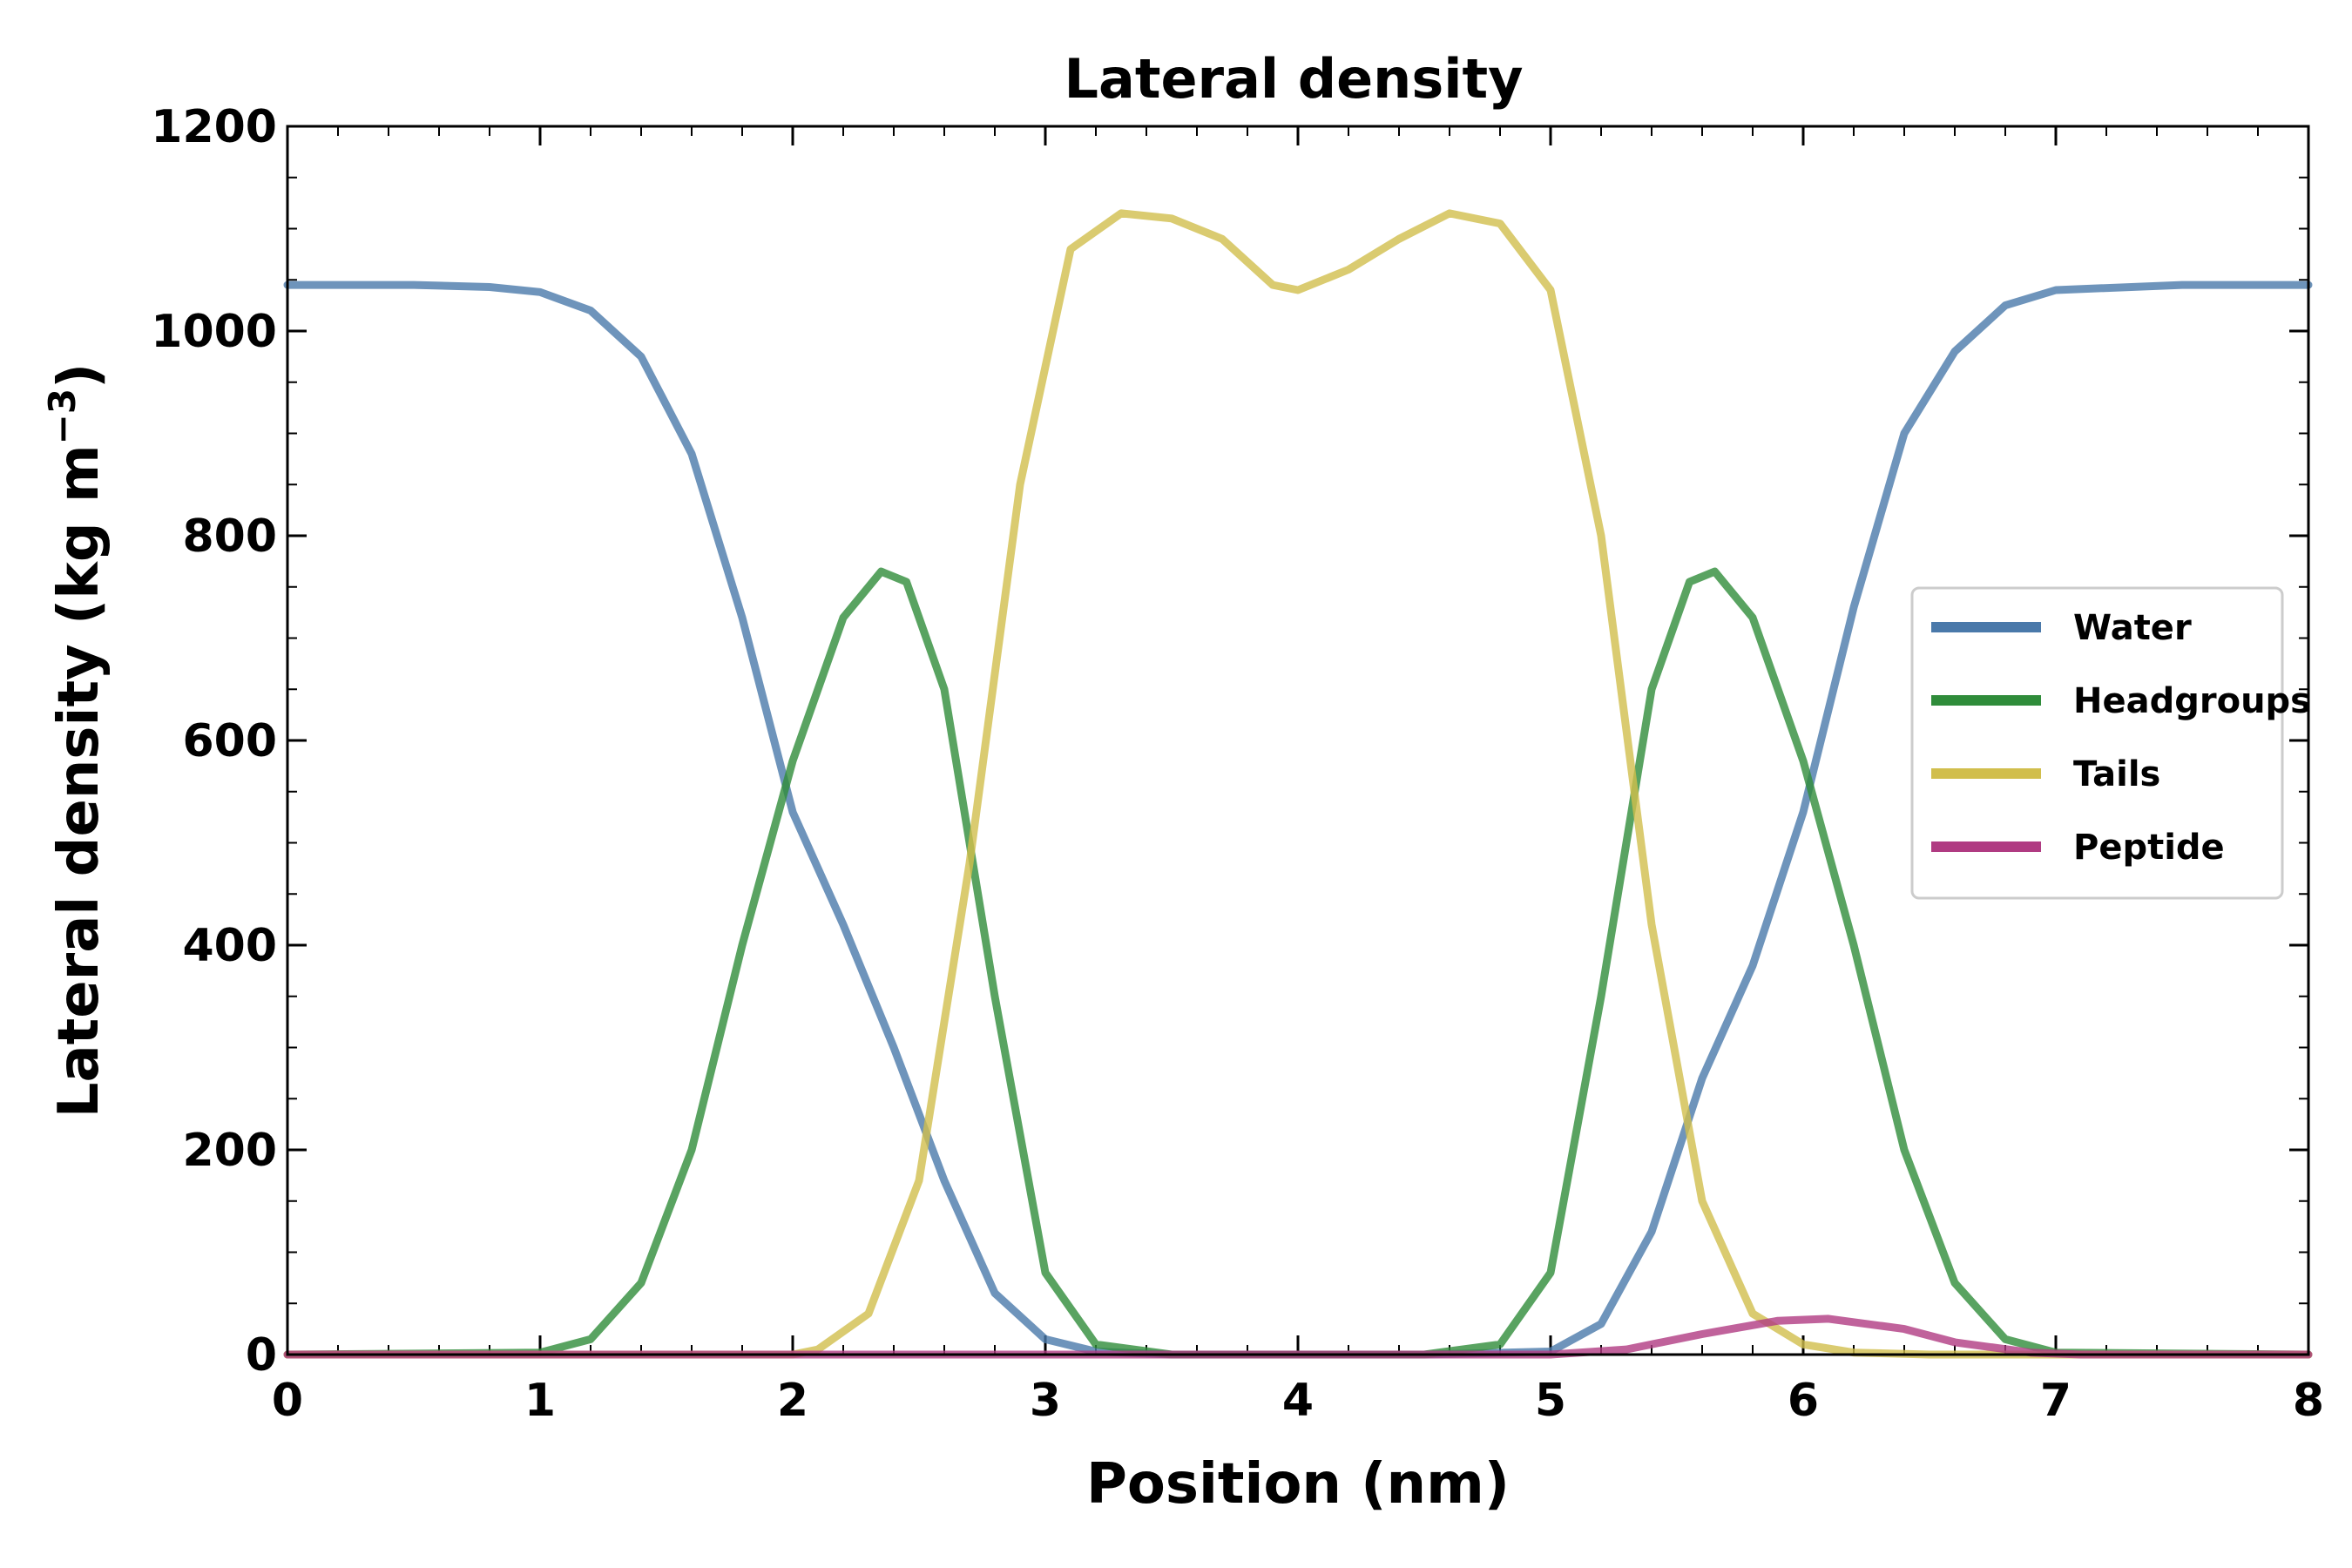 The image size is (2352, 1568). I want to click on y-axis-label: Lateral density (kg m−3), so click(76, 741).